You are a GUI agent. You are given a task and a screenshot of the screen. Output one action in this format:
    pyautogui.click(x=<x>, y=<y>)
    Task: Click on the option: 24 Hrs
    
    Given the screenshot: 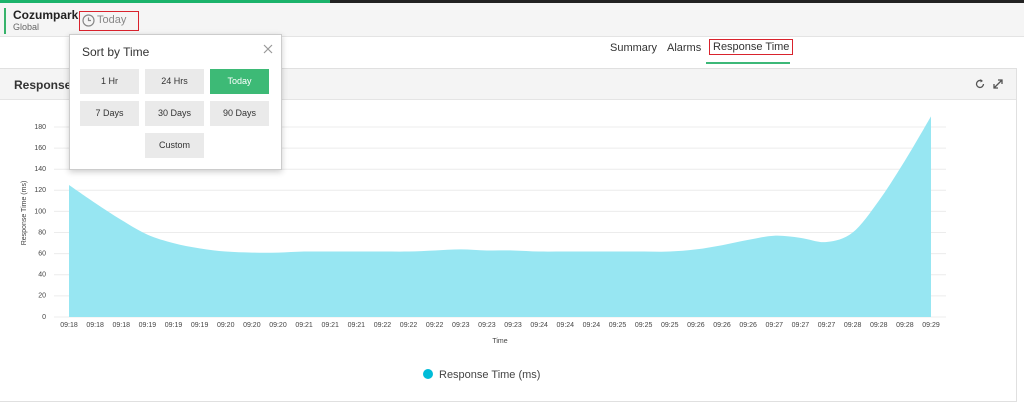 What is the action you would take?
    pyautogui.click(x=174, y=81)
    